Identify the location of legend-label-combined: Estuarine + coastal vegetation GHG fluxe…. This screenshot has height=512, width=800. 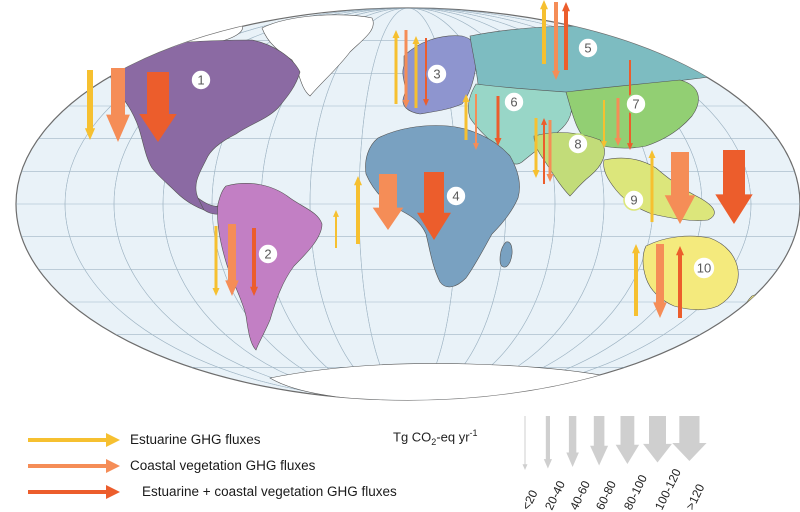
(269, 491).